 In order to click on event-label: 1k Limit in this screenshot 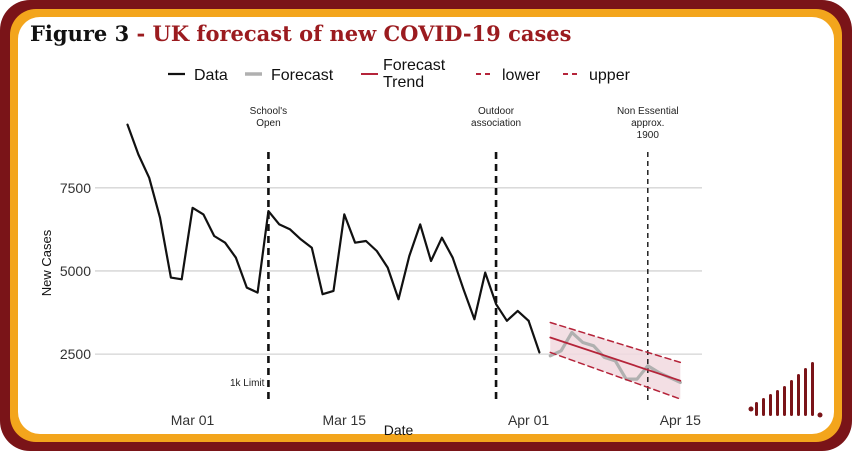, I will do `click(247, 383)`.